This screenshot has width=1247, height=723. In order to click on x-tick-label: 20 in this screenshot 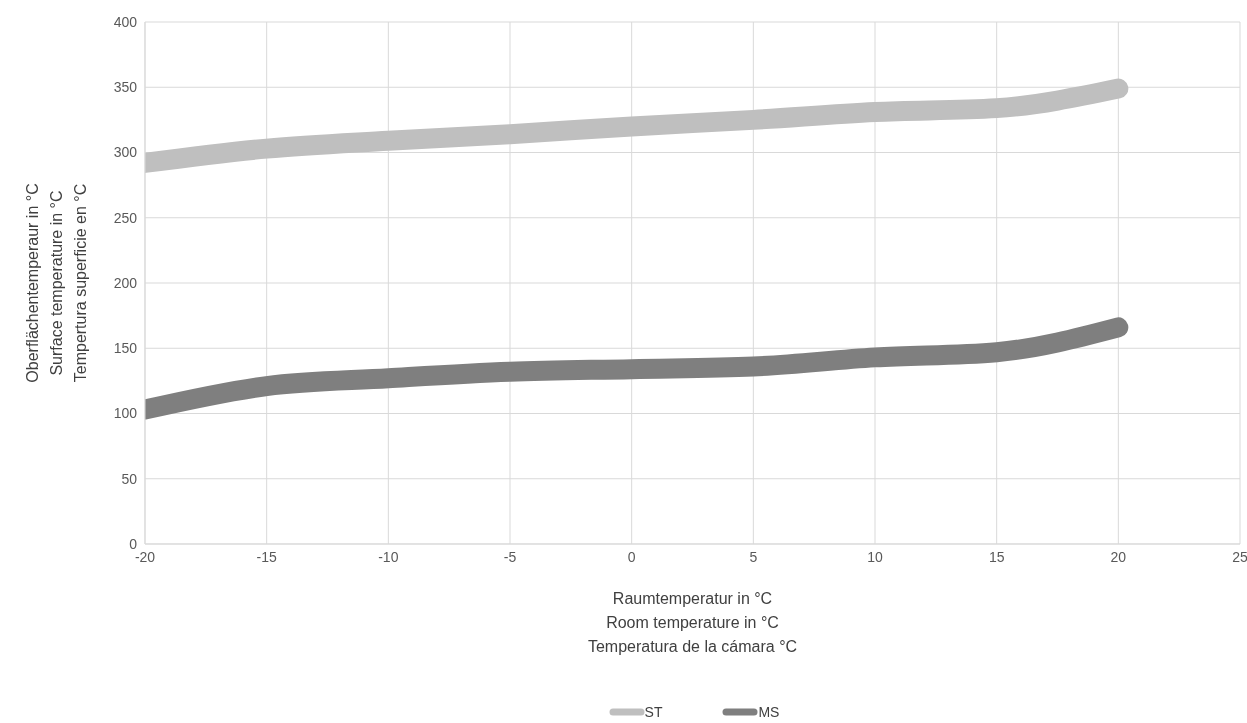, I will do `click(1118, 556)`.